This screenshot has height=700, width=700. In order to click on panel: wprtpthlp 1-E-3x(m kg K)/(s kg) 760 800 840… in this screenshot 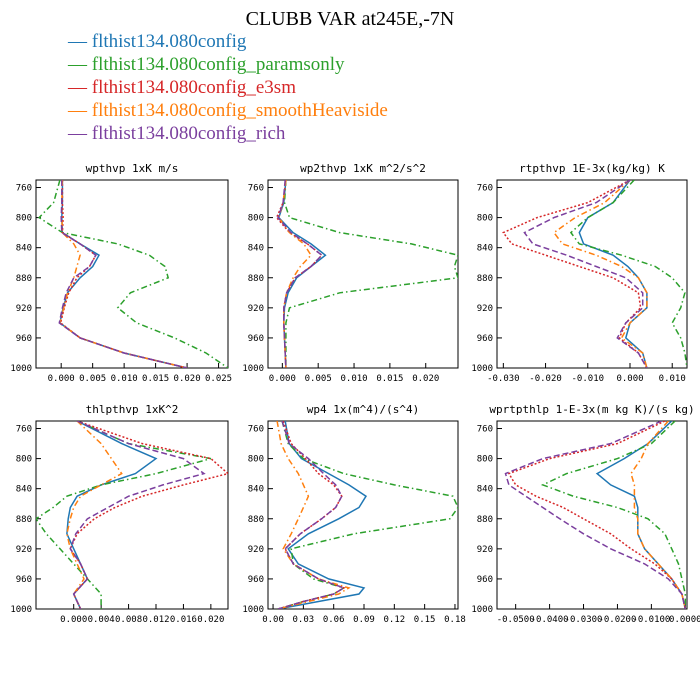, I will do `click(585, 514)`.